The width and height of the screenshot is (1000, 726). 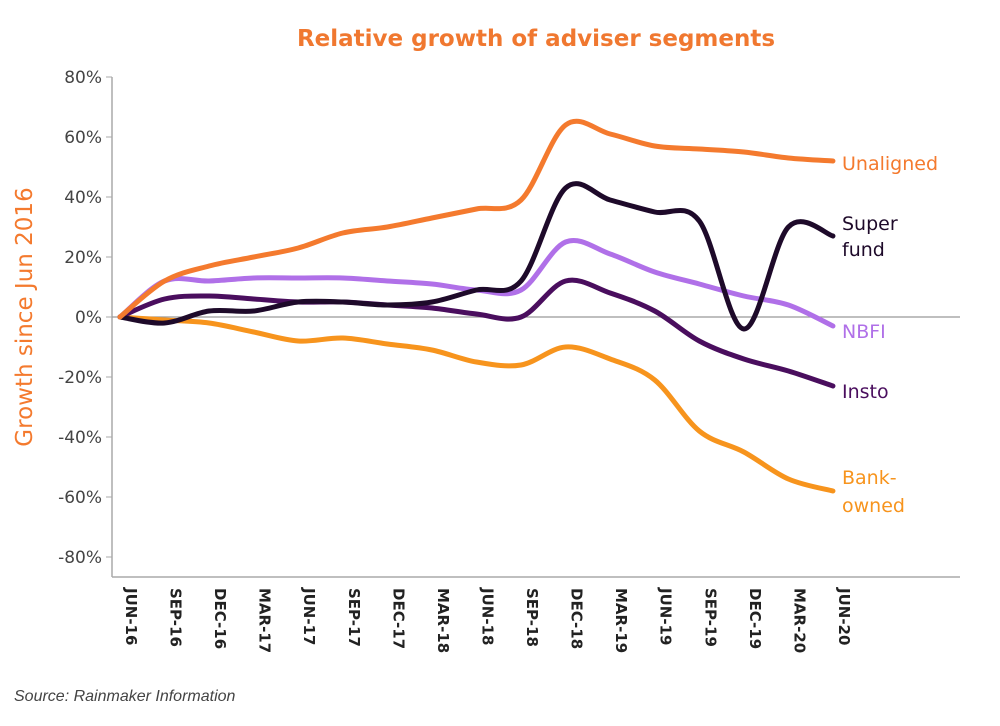 What do you see at coordinates (125, 696) in the screenshot?
I see `source-note: Source: Rainmaker Information` at bounding box center [125, 696].